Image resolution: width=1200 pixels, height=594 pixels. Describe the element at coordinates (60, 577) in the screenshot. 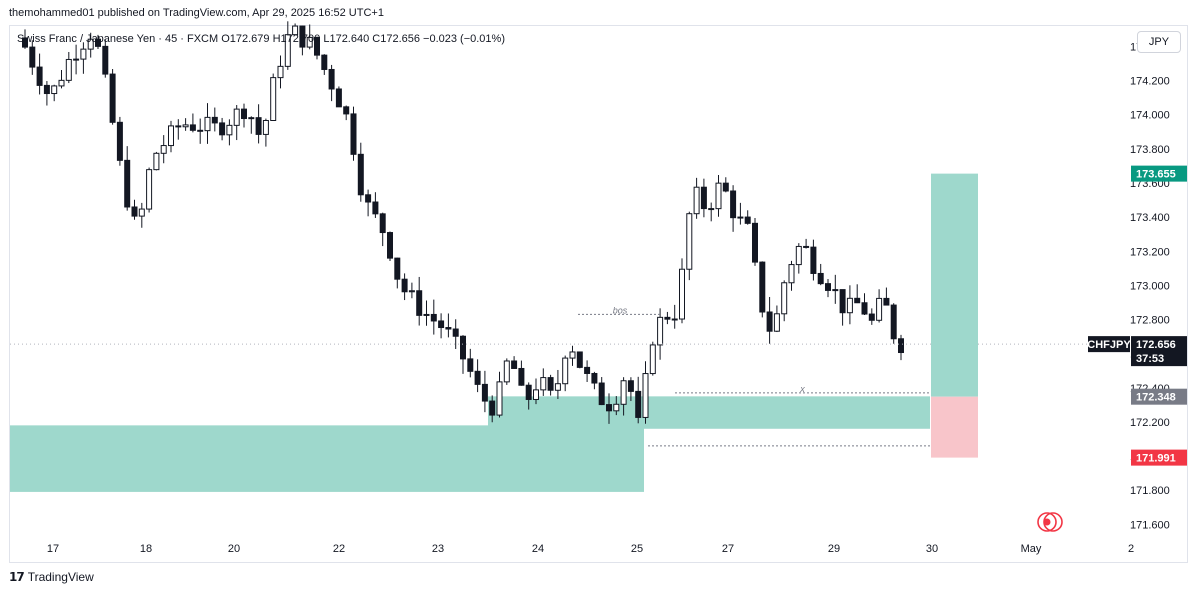

I see `footer-brand: TradingView` at that location.